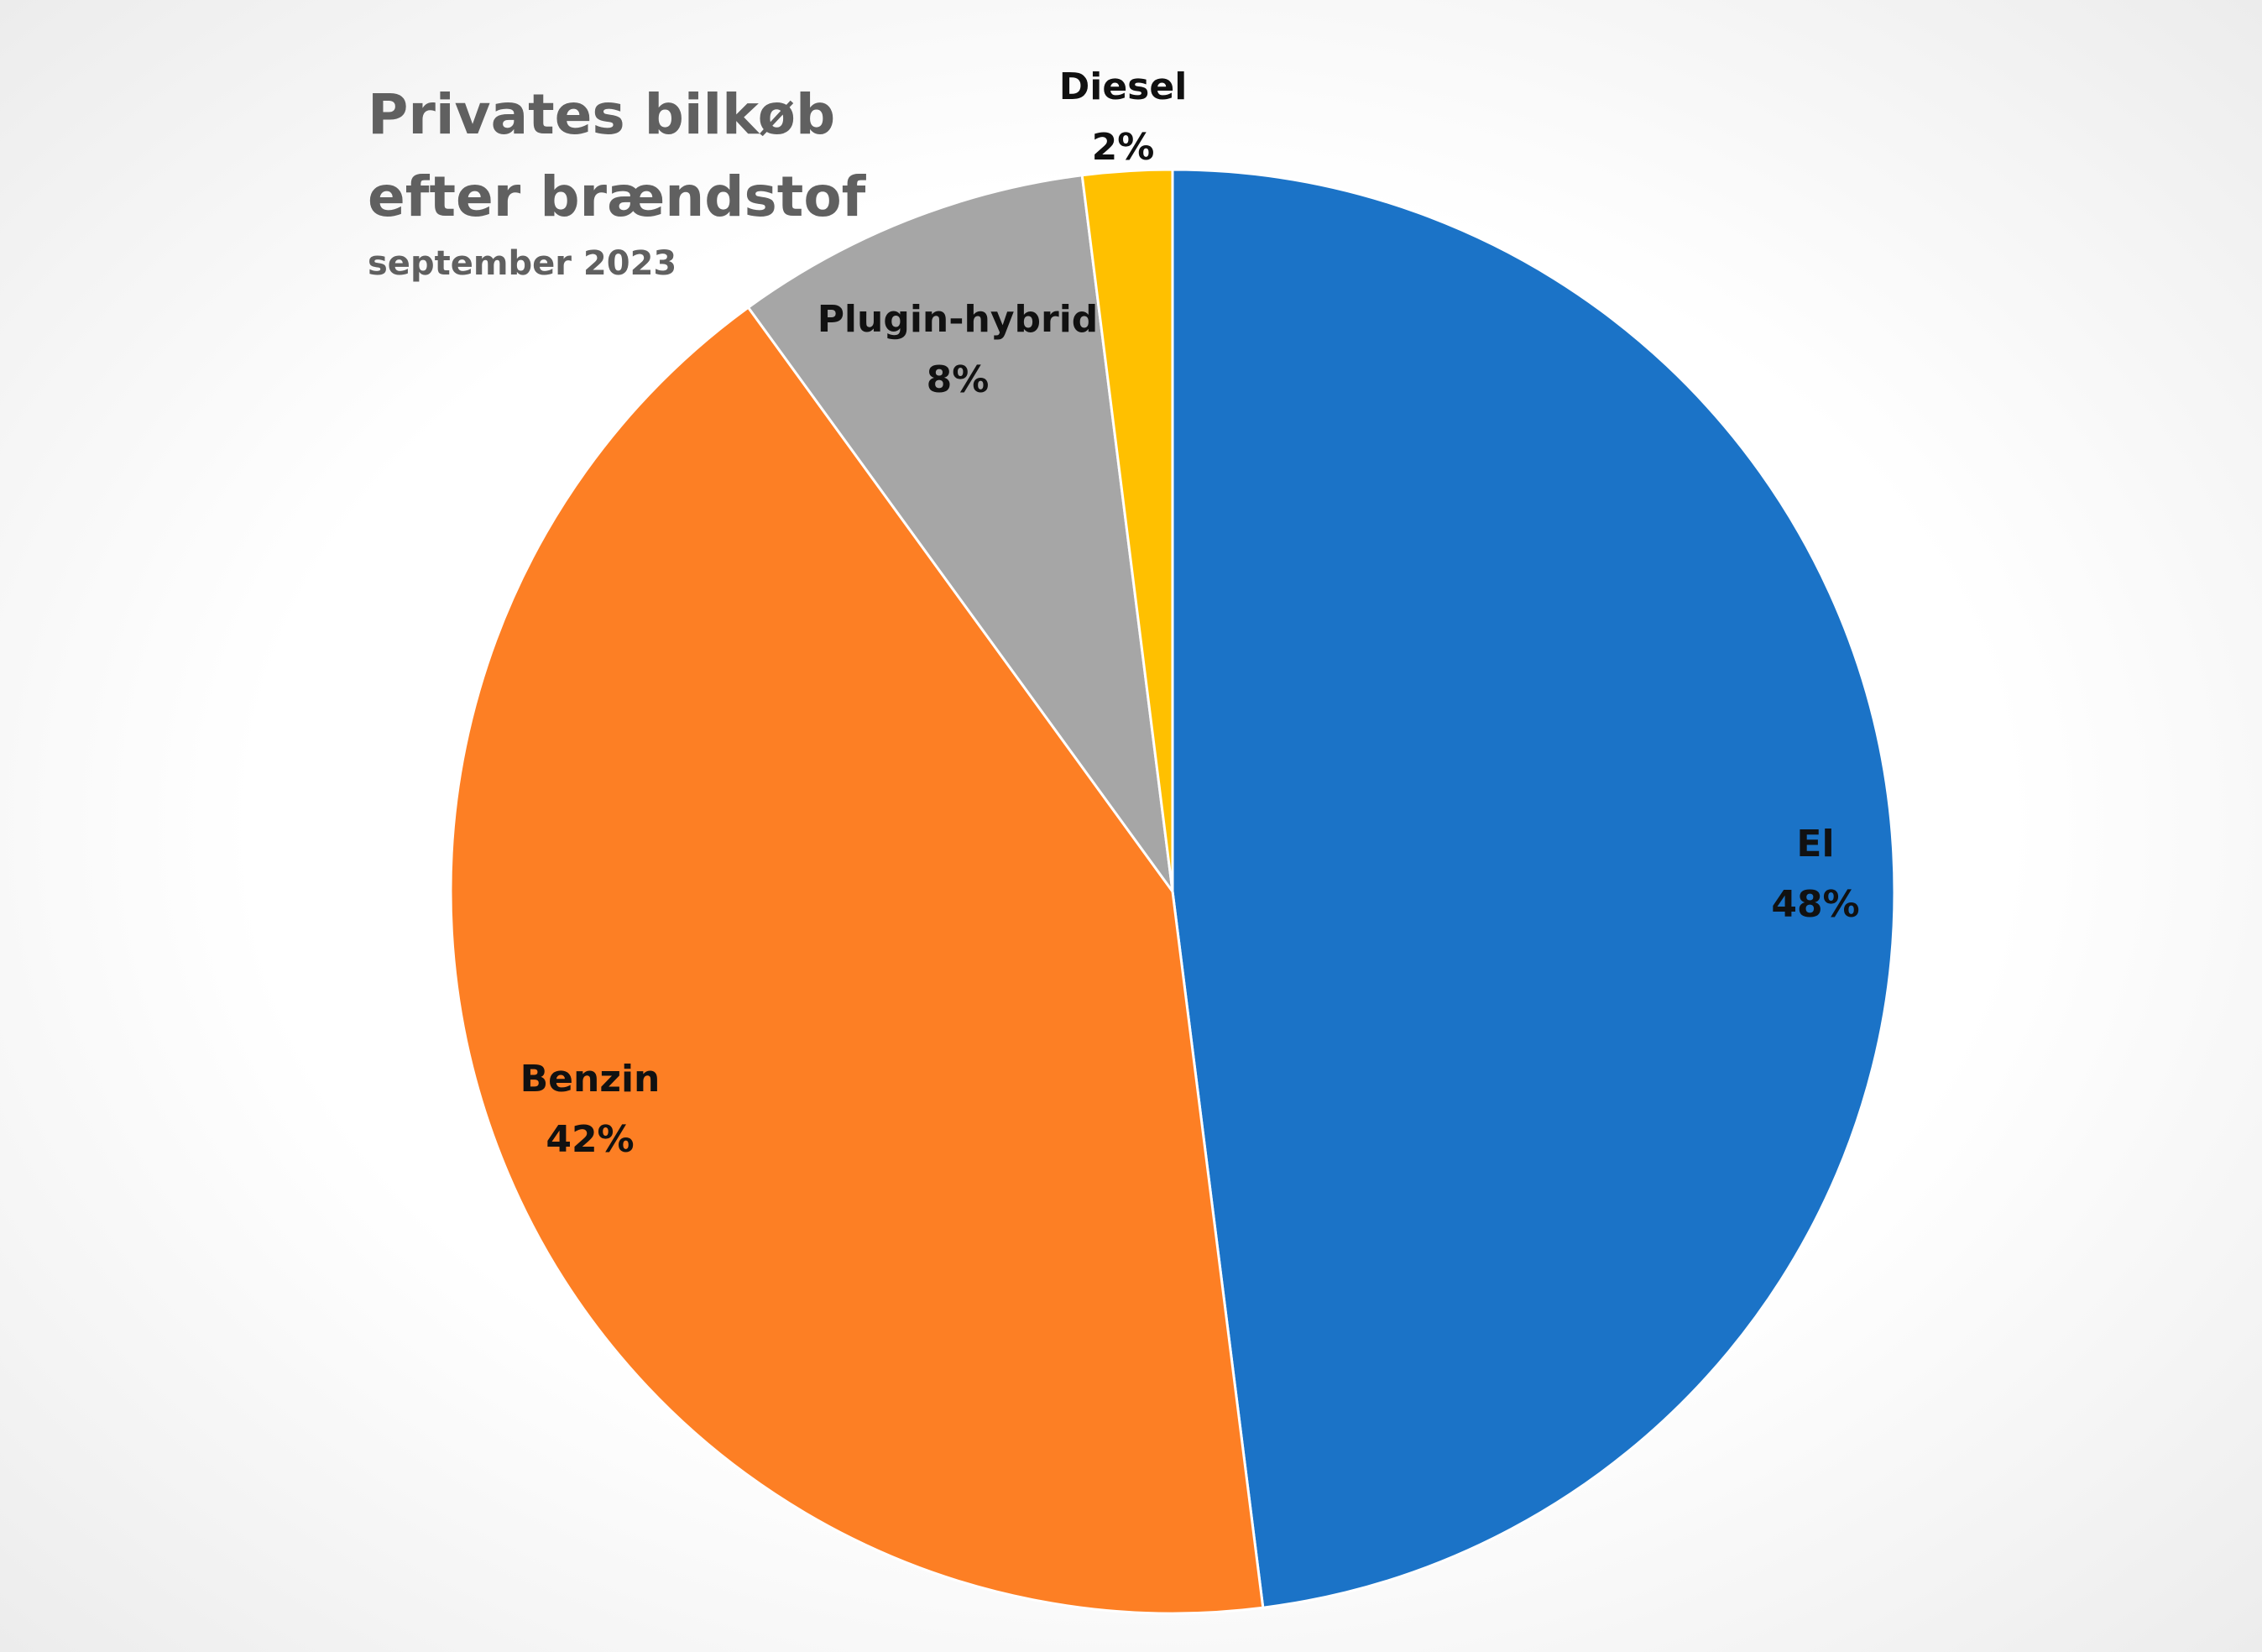  What do you see at coordinates (960, 533) in the screenshot?
I see `pie-slice-plugin-hybrid` at bounding box center [960, 533].